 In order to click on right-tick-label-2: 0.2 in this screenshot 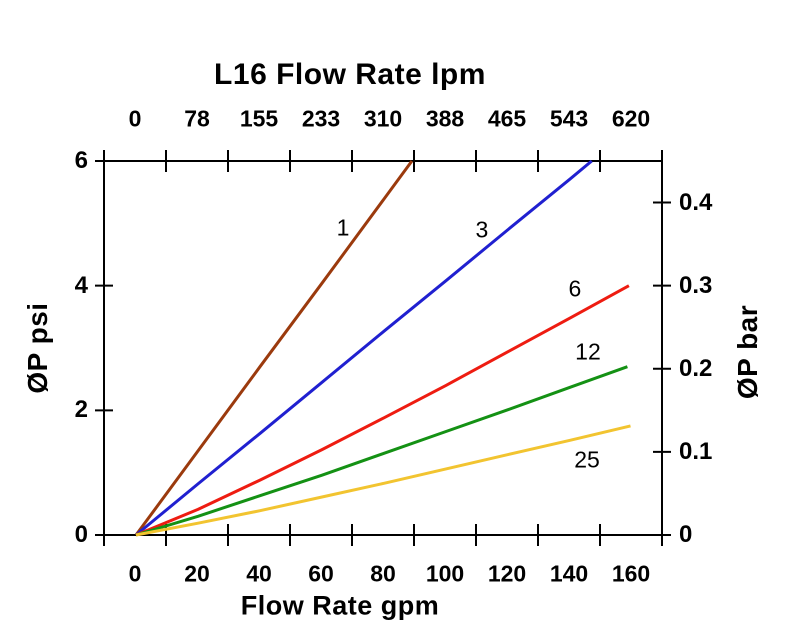, I will do `click(696, 368)`.